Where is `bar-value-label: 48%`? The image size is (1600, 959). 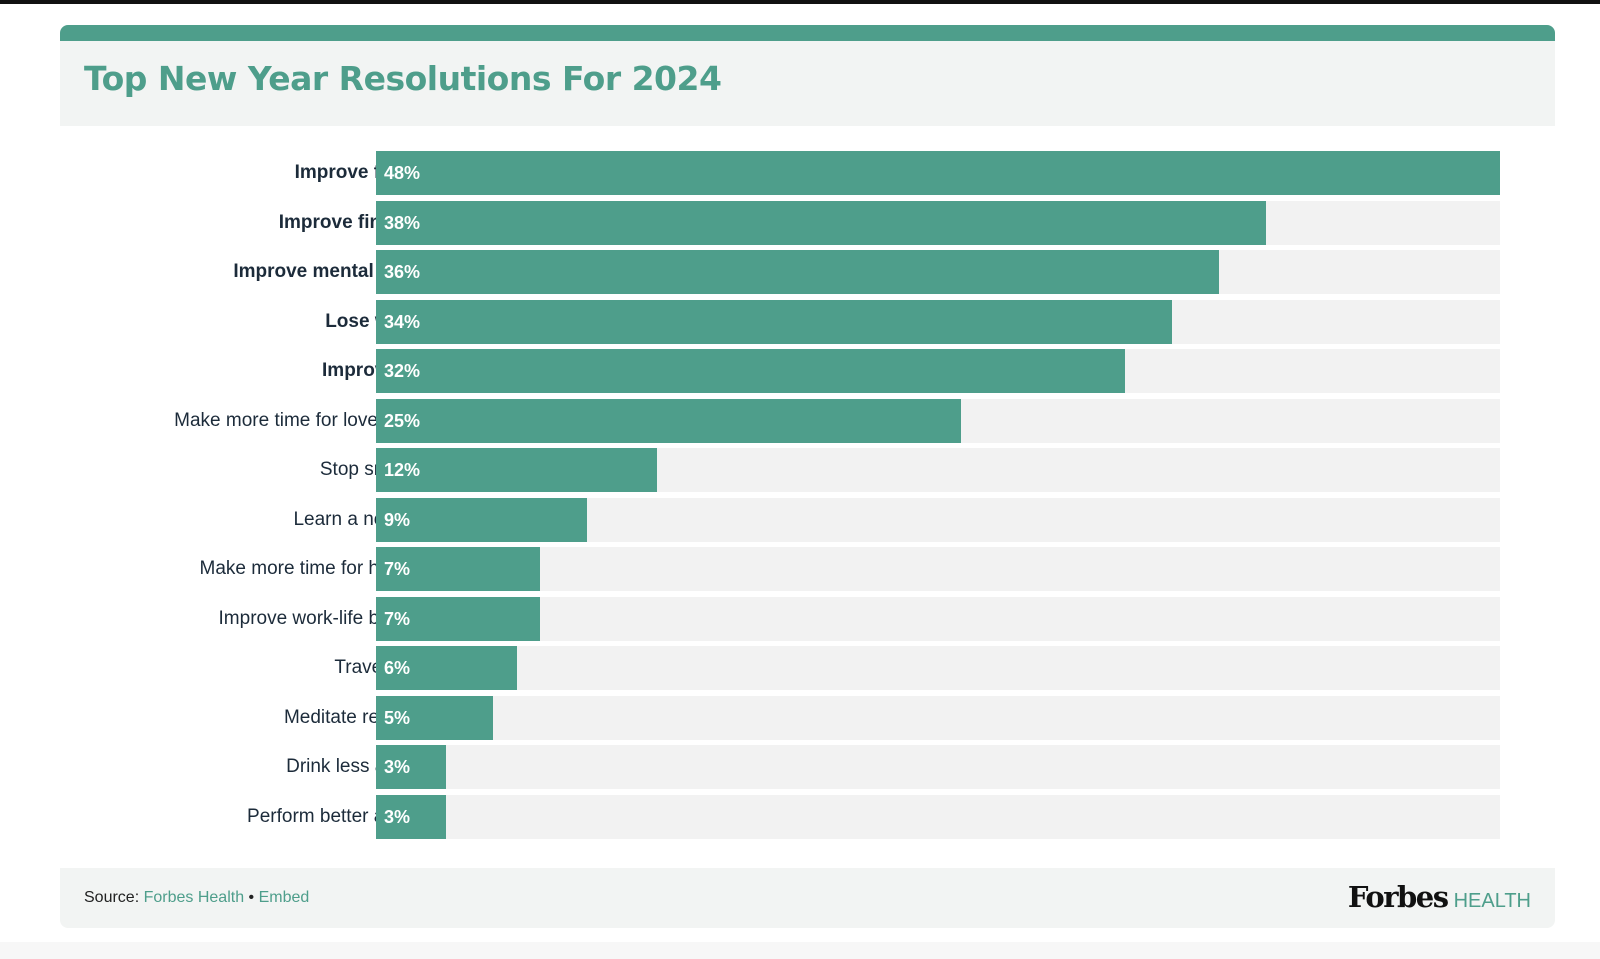 bar-value-label: 48% is located at coordinates (402, 173).